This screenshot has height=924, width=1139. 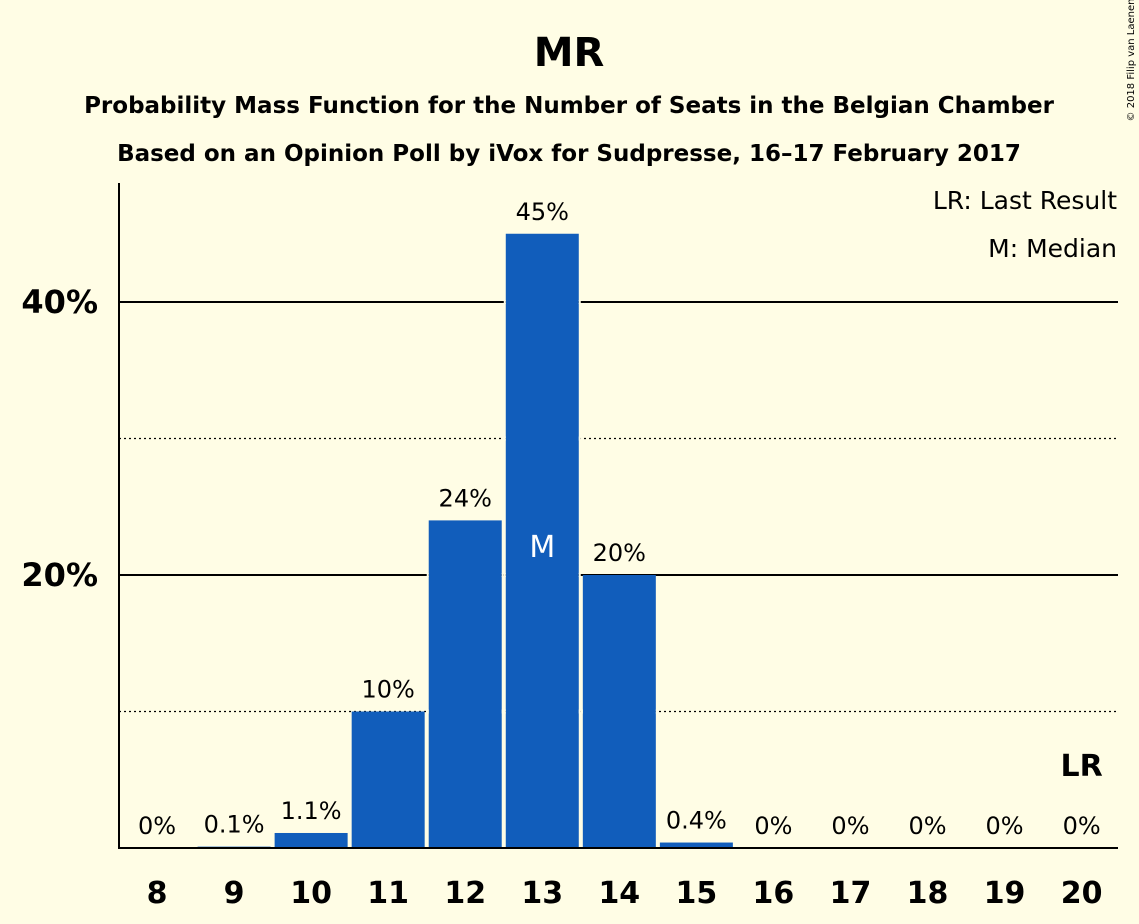 What do you see at coordinates (619, 893) in the screenshot?
I see `x-tick-label: 14` at bounding box center [619, 893].